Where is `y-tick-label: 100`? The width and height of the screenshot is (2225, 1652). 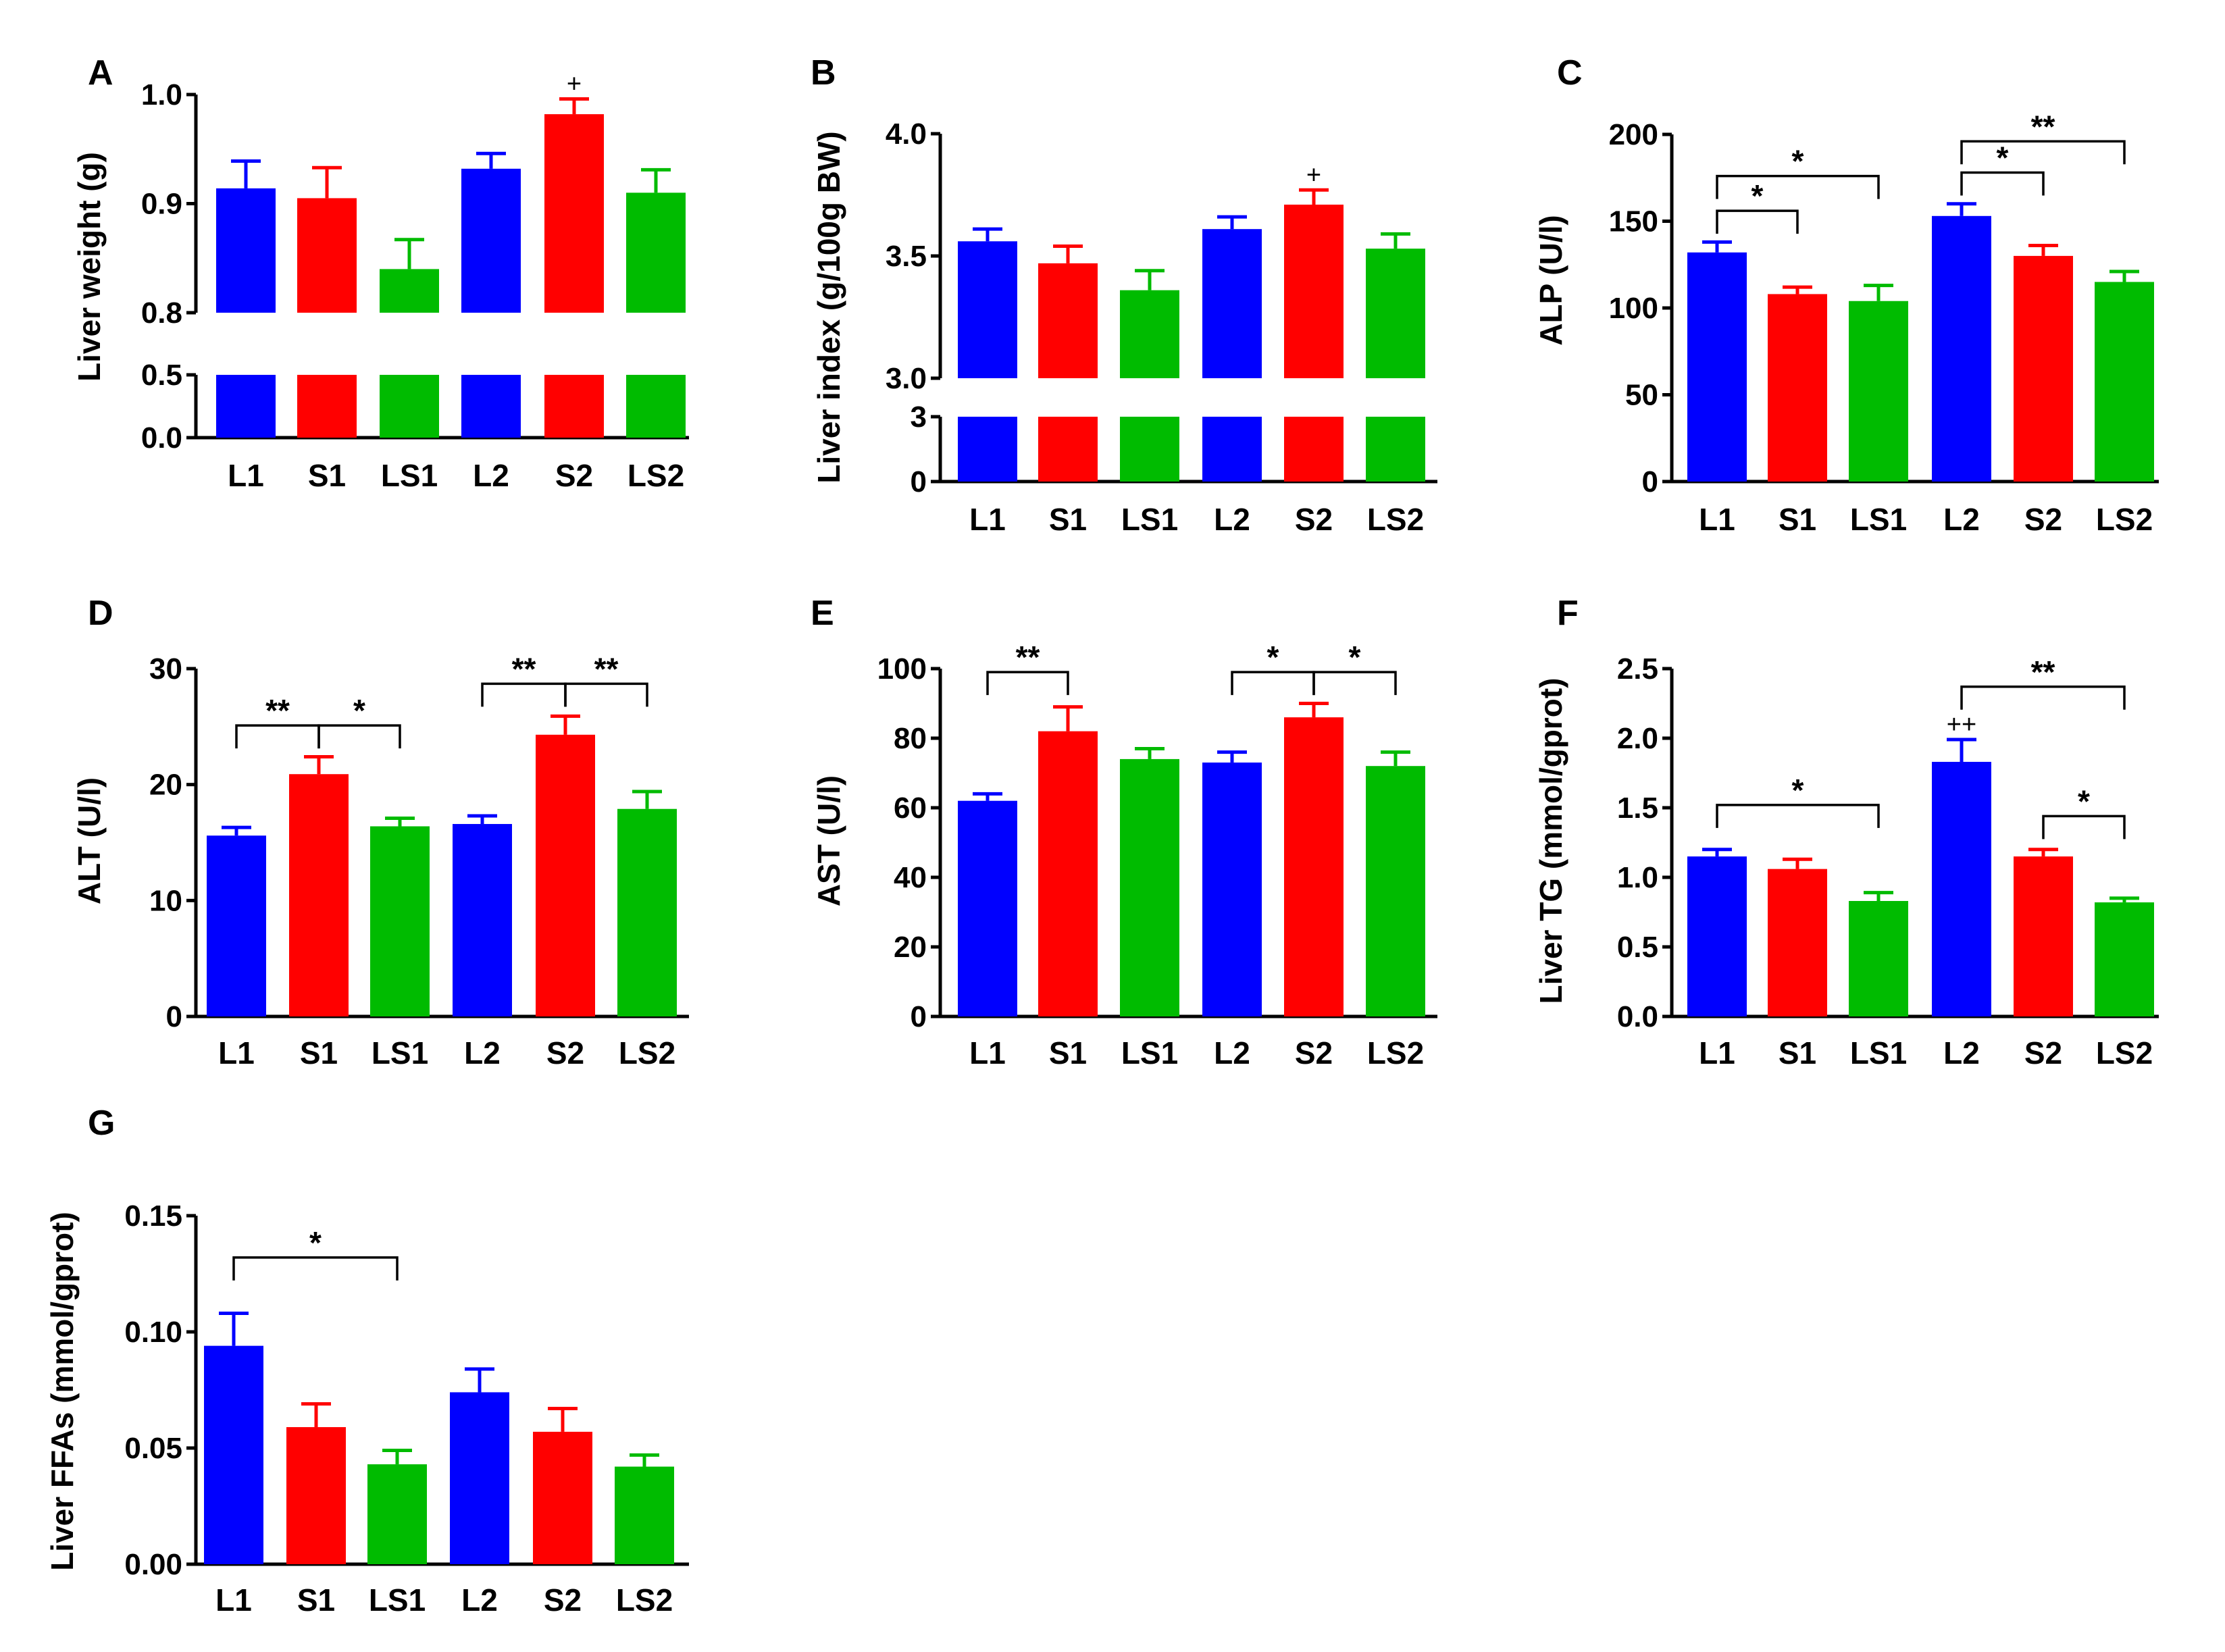
y-tick-label: 100 is located at coordinates (902, 669).